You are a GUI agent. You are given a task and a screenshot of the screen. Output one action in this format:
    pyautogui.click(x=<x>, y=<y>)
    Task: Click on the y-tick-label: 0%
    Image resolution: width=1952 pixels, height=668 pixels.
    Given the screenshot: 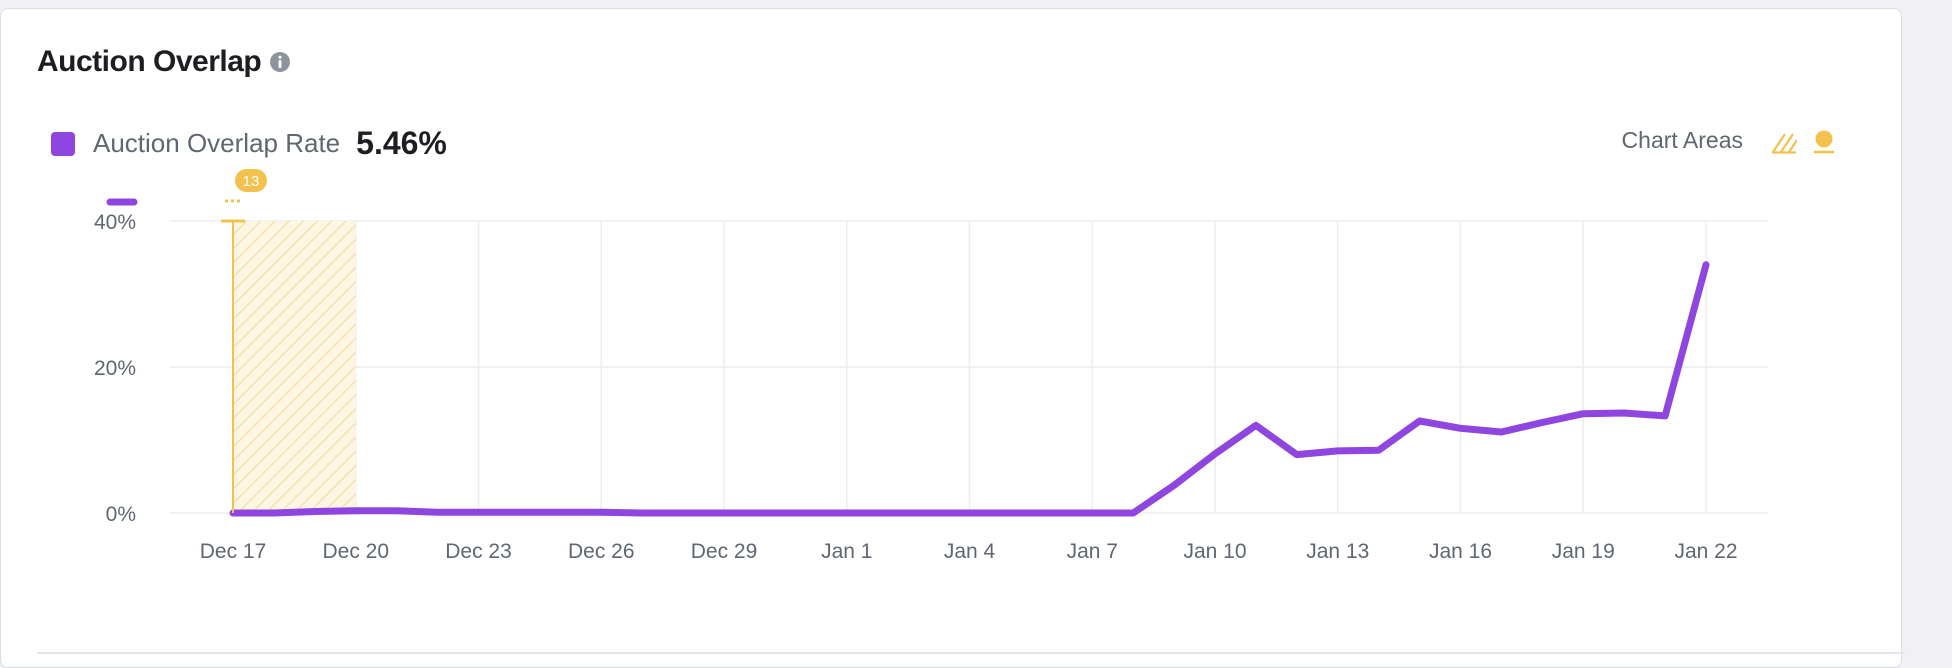 What is the action you would take?
    pyautogui.click(x=121, y=514)
    